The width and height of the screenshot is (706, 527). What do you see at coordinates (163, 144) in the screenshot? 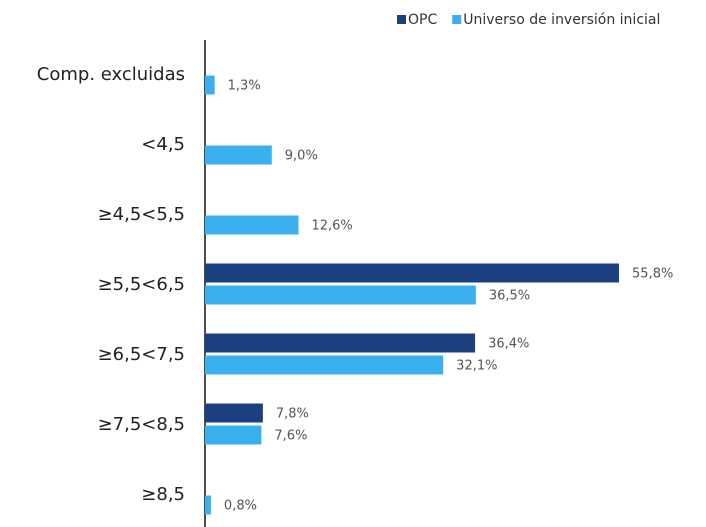
I see `category-label: <4,5` at bounding box center [163, 144].